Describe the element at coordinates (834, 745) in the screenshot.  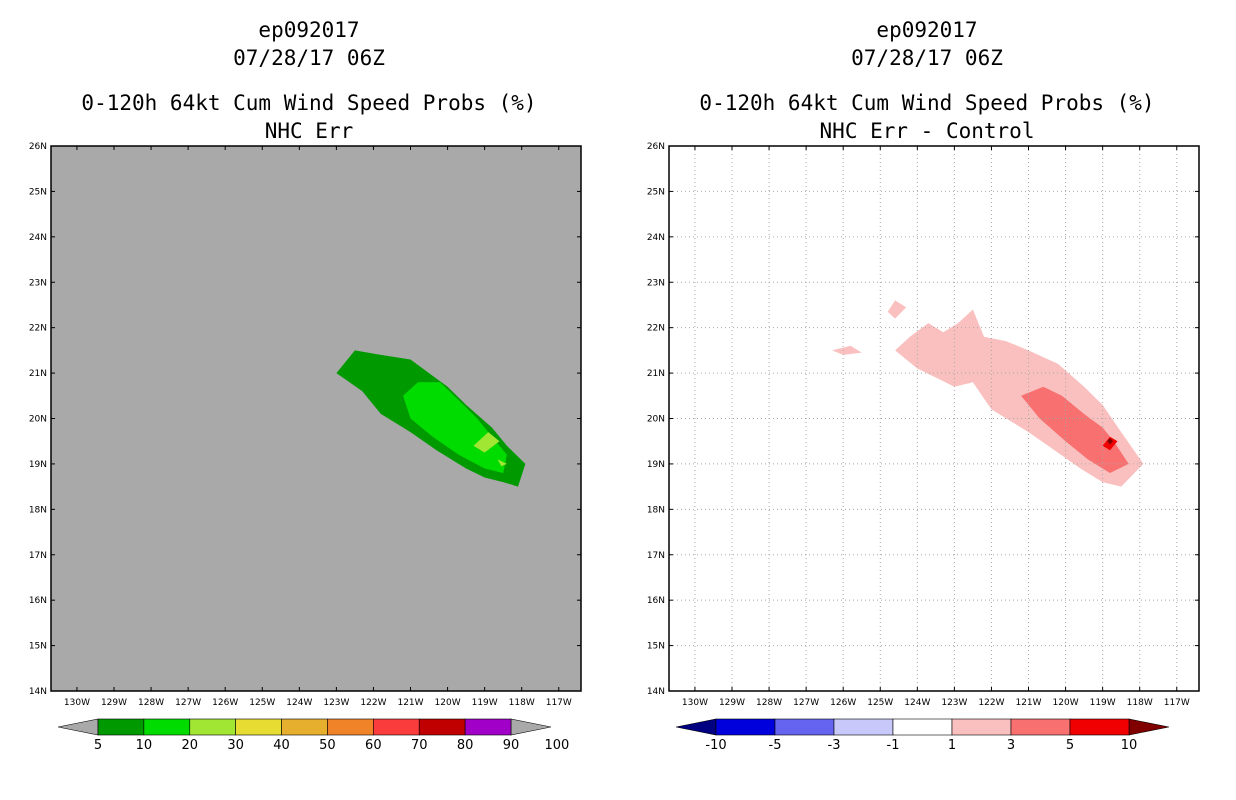
I see `colorbar-label: -3` at that location.